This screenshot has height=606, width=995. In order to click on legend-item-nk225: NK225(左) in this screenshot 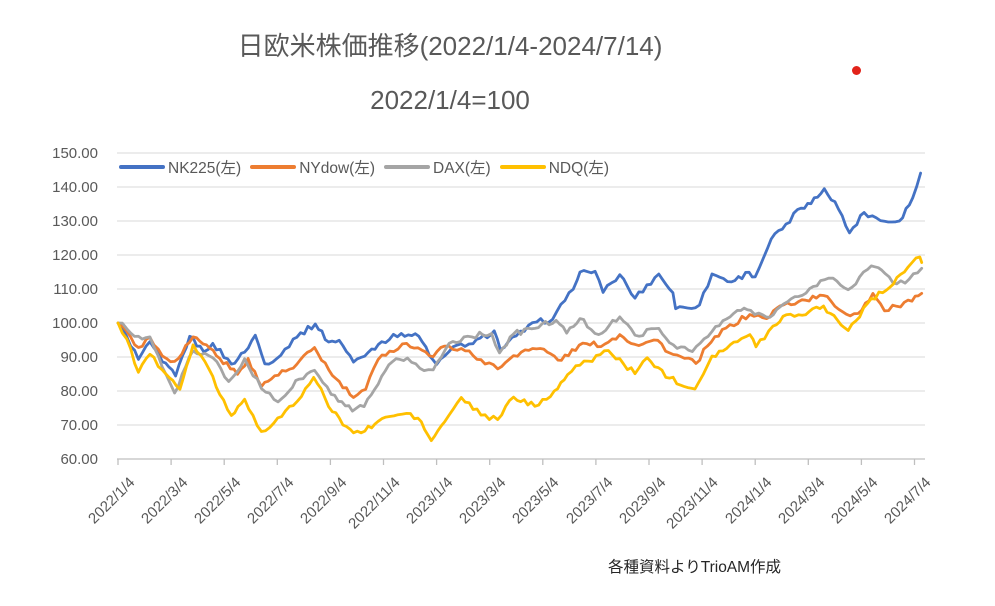, I will do `click(180, 167)`.